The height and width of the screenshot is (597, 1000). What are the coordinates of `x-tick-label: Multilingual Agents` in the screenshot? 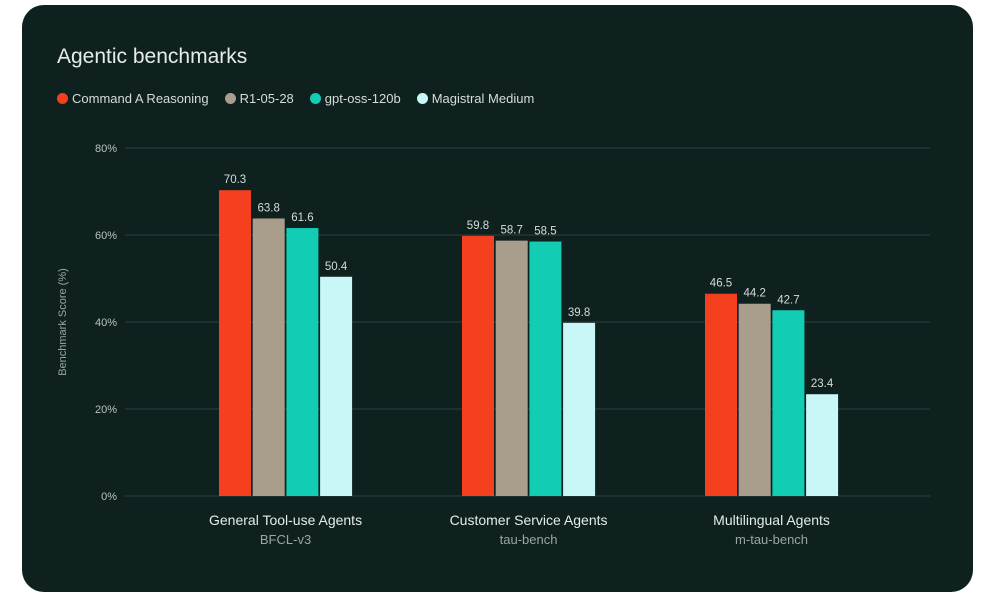 It's located at (771, 520).